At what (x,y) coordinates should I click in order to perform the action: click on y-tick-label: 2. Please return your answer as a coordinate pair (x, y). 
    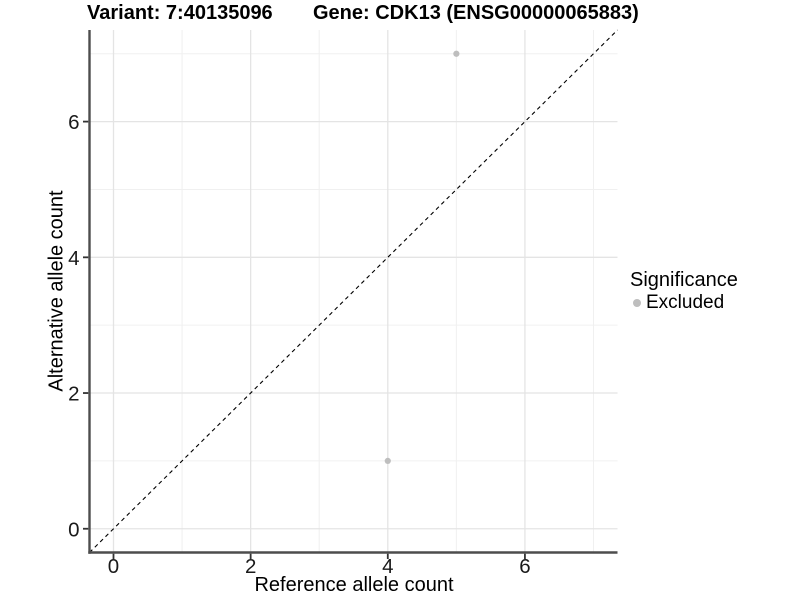
    Looking at the image, I should click on (73, 394).